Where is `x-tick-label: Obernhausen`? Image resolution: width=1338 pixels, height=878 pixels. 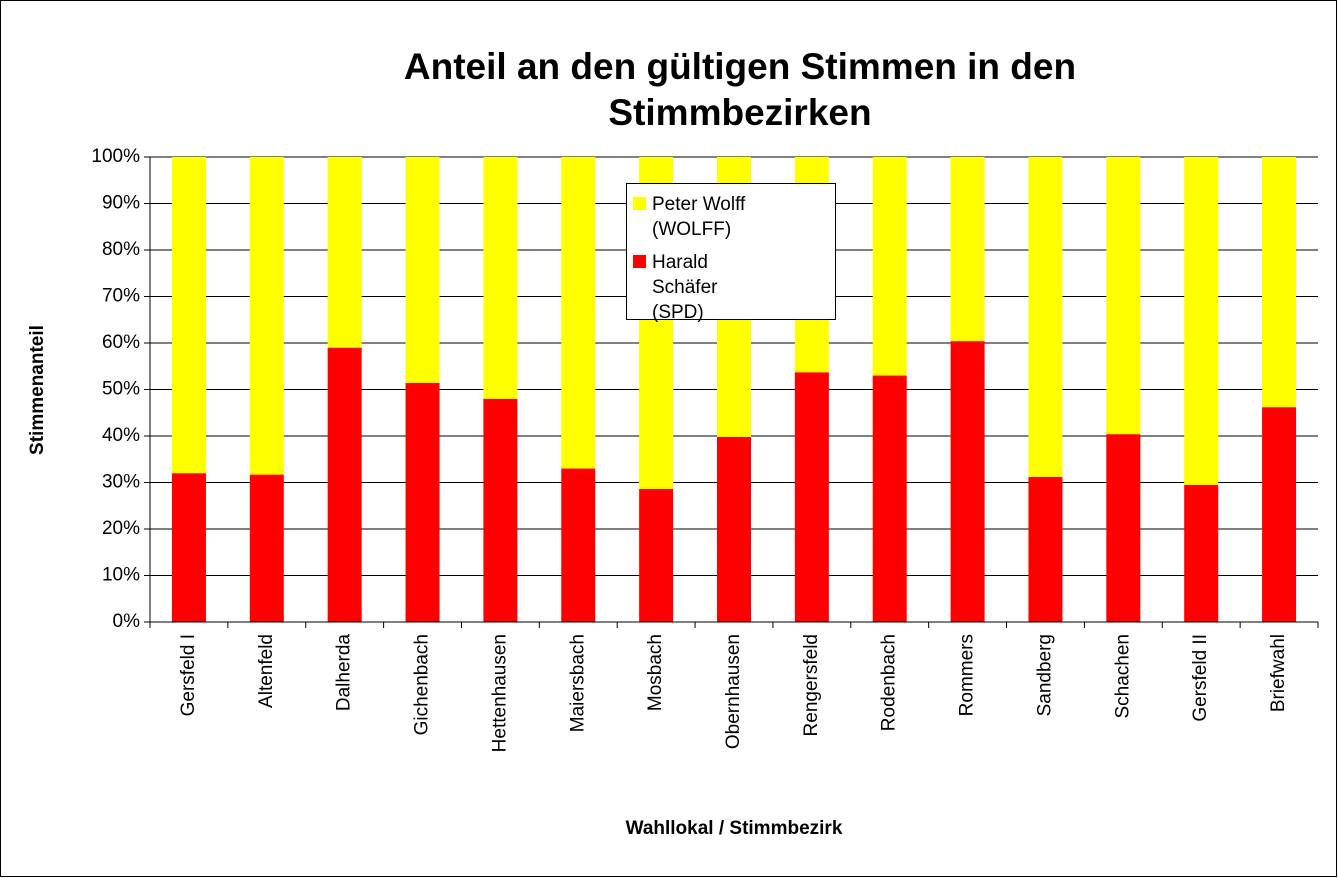
x-tick-label: Obernhausen is located at coordinates (733, 691).